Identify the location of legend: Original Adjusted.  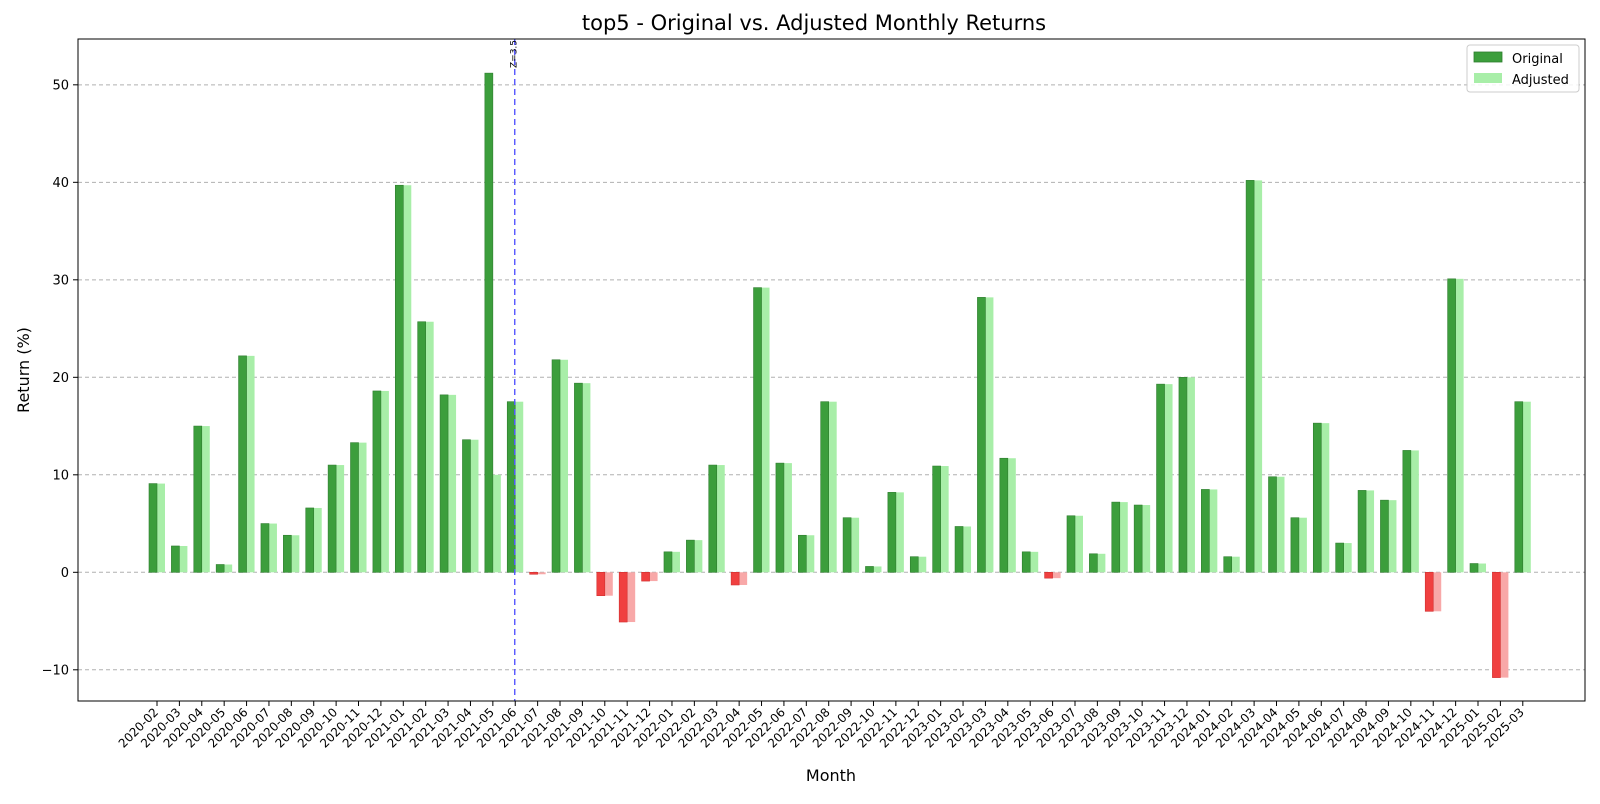
(1523, 68).